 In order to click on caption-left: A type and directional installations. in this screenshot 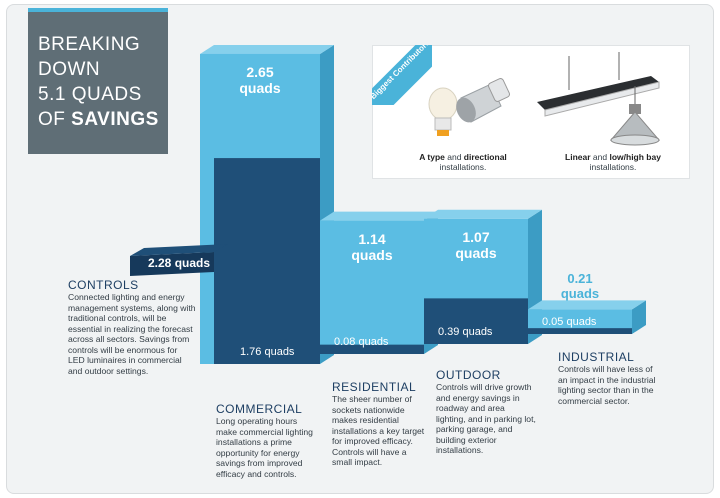, I will do `click(463, 162)`.